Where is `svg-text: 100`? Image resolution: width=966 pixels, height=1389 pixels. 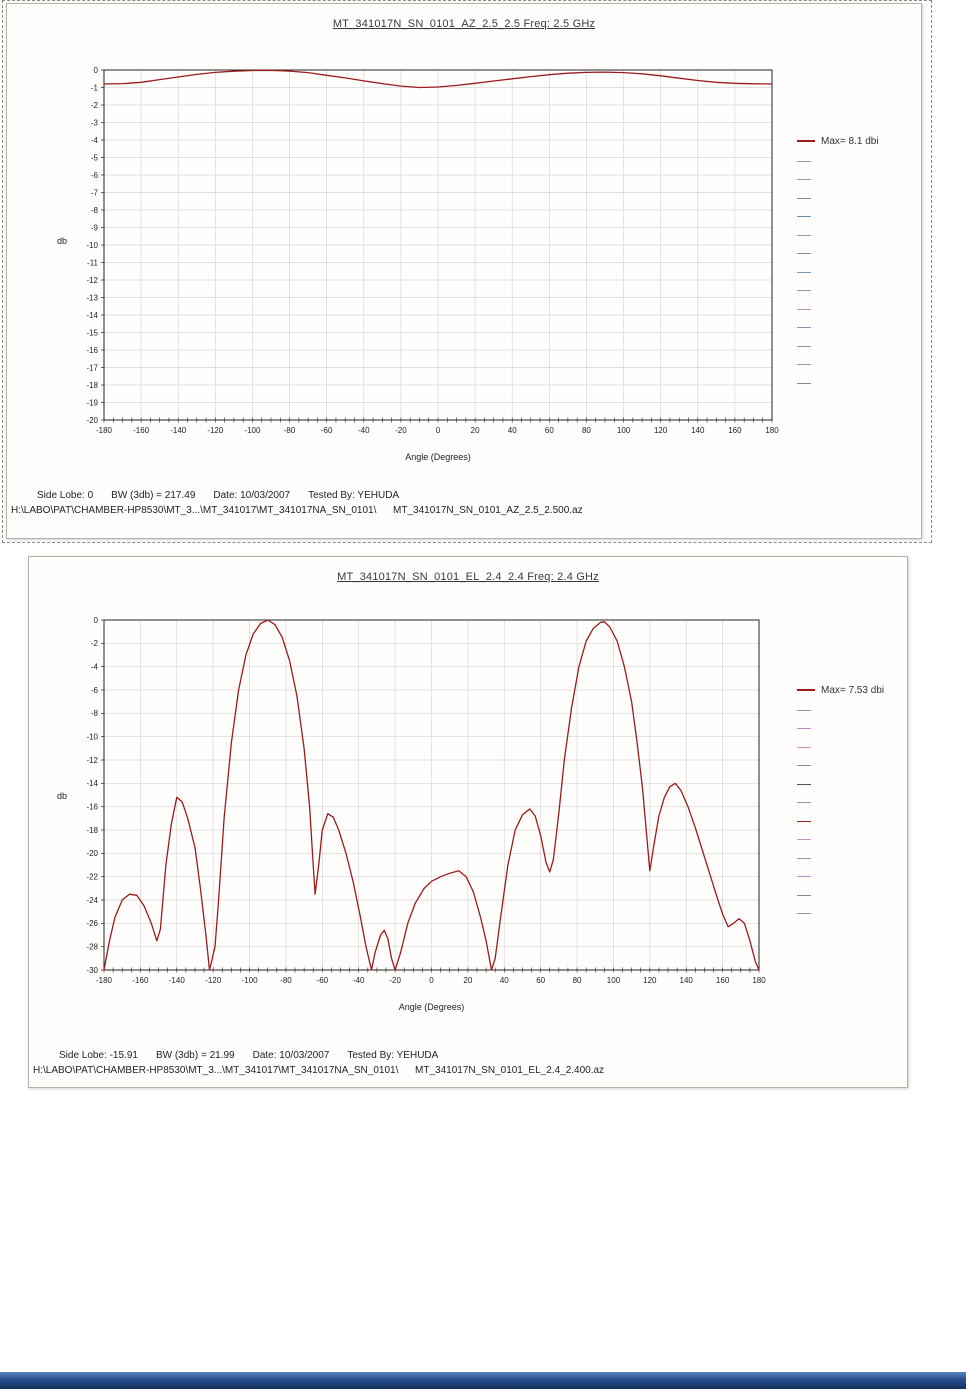 svg-text: 100 is located at coordinates (614, 980).